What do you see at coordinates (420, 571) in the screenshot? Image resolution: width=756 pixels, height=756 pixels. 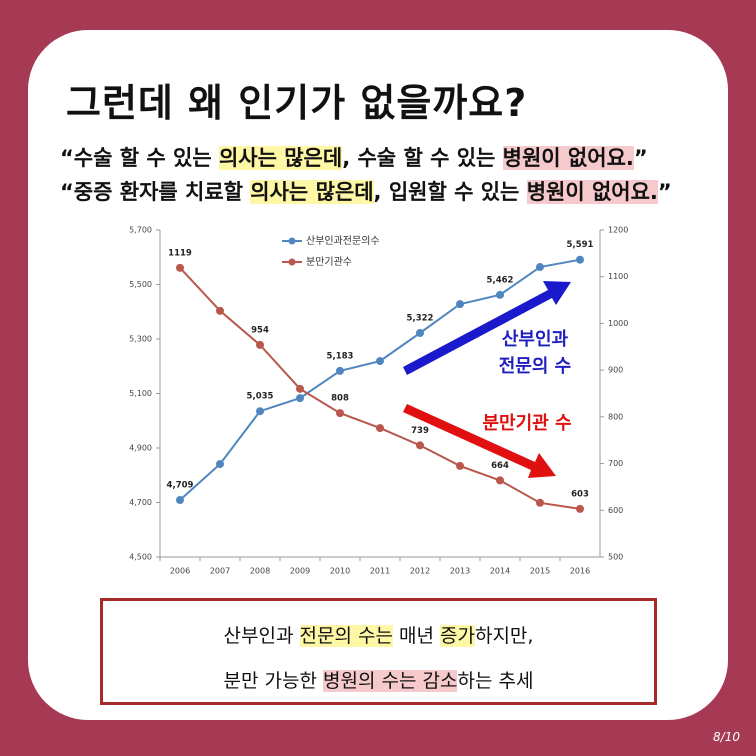 I see `x-tick-label: 2012` at bounding box center [420, 571].